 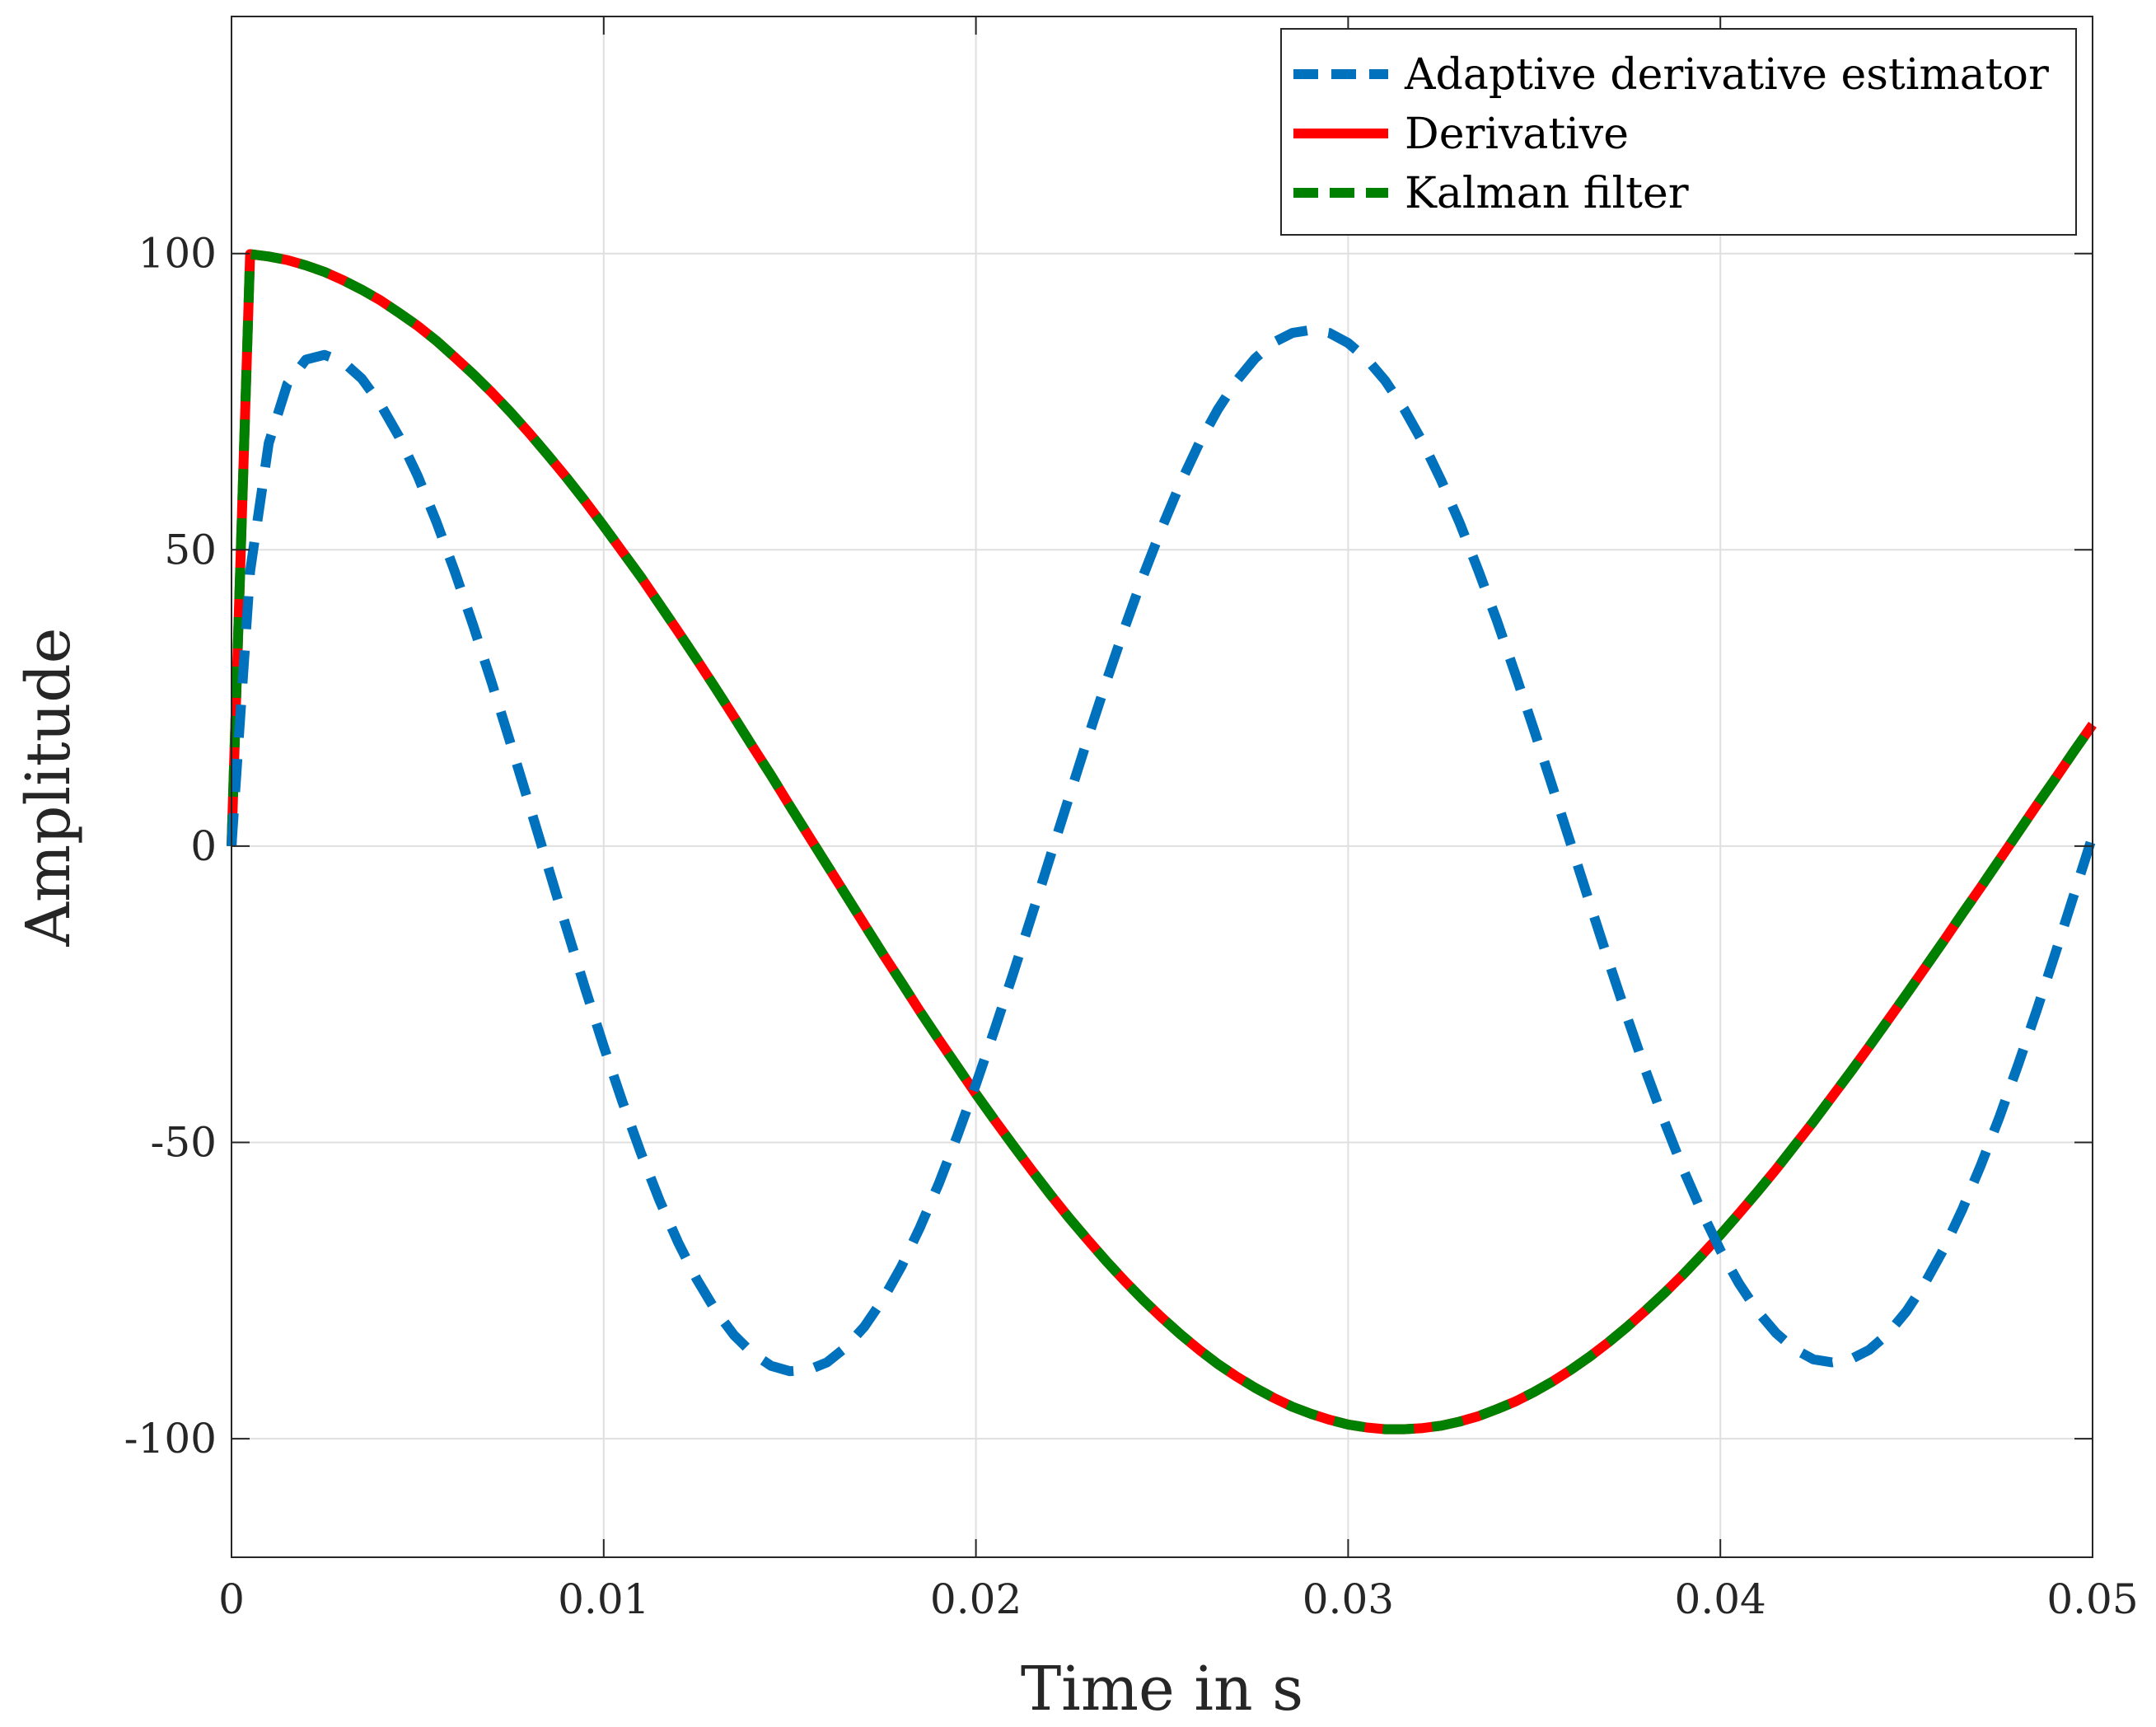 What do you see at coordinates (1348, 1599) in the screenshot?
I see `x-tick-label: 0.03` at bounding box center [1348, 1599].